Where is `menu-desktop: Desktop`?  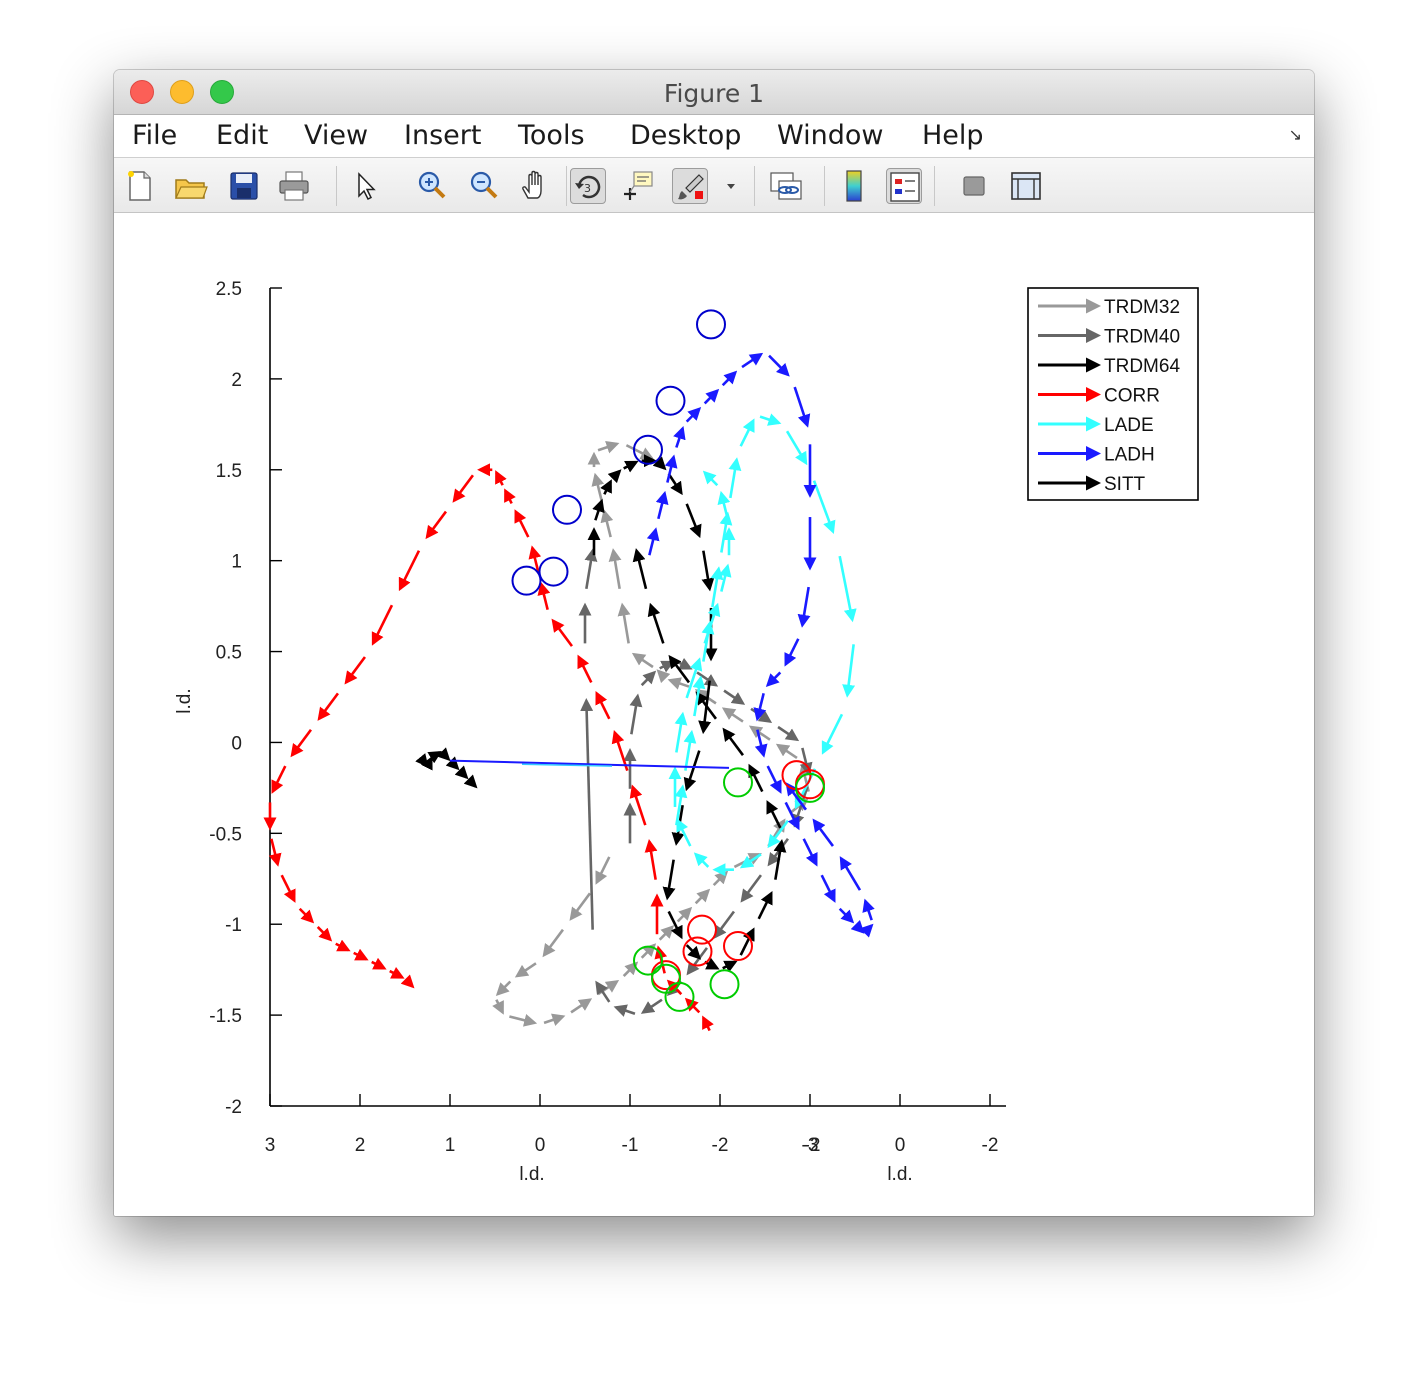 menu-desktop: Desktop is located at coordinates (686, 135).